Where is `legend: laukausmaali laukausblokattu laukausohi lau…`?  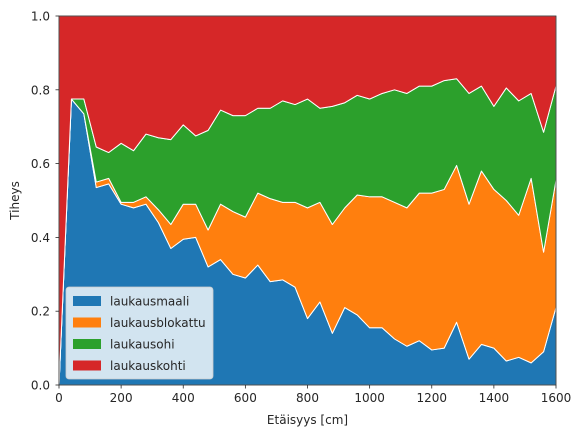
legend: laukausmaali laukausblokattu laukausohi lau… is located at coordinates (139, 333).